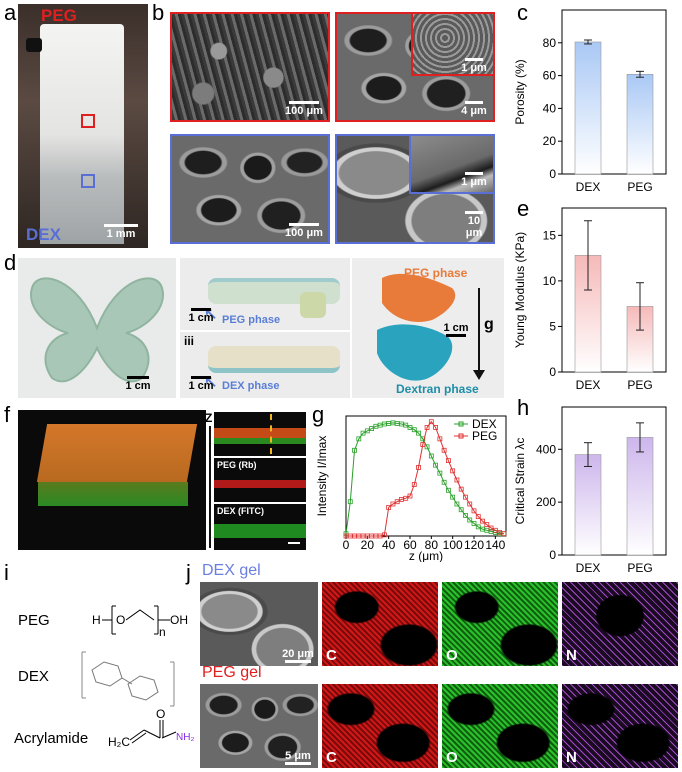  Describe the element at coordinates (7, 414) in the screenshot. I see `panel-label-f: f` at that location.